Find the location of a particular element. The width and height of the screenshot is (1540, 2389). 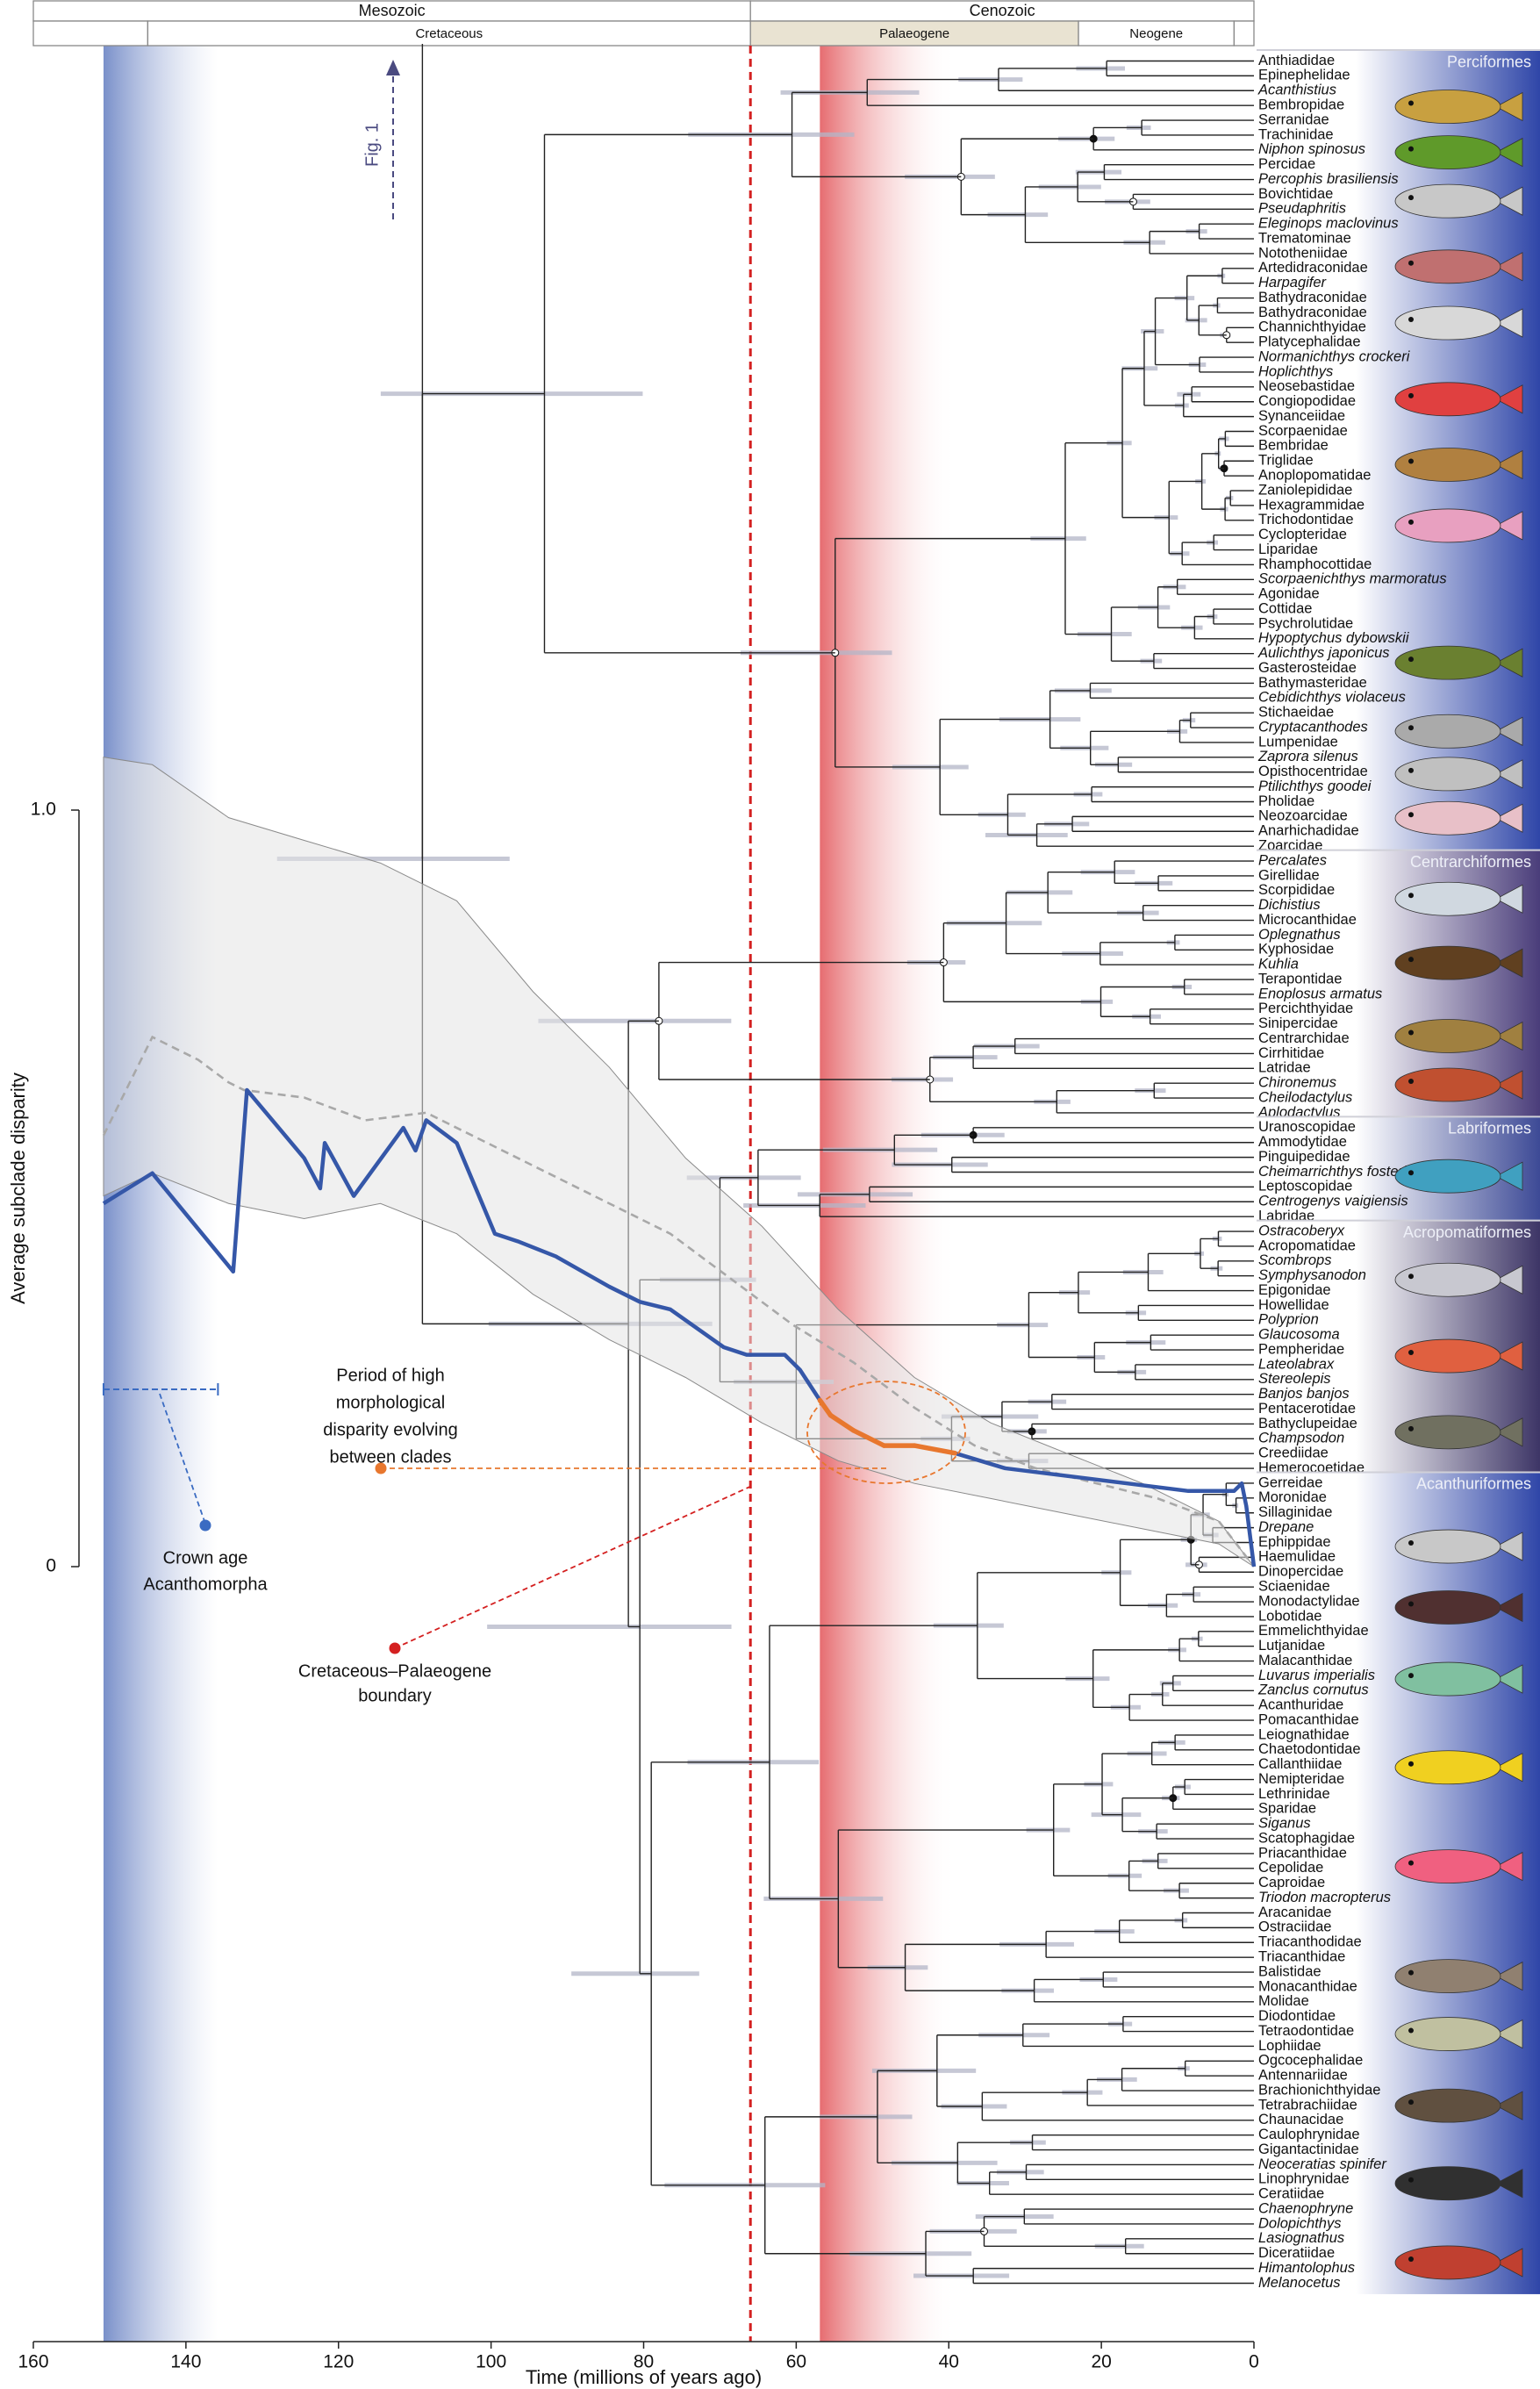

x-tick-label: 80 is located at coordinates (644, 2362).